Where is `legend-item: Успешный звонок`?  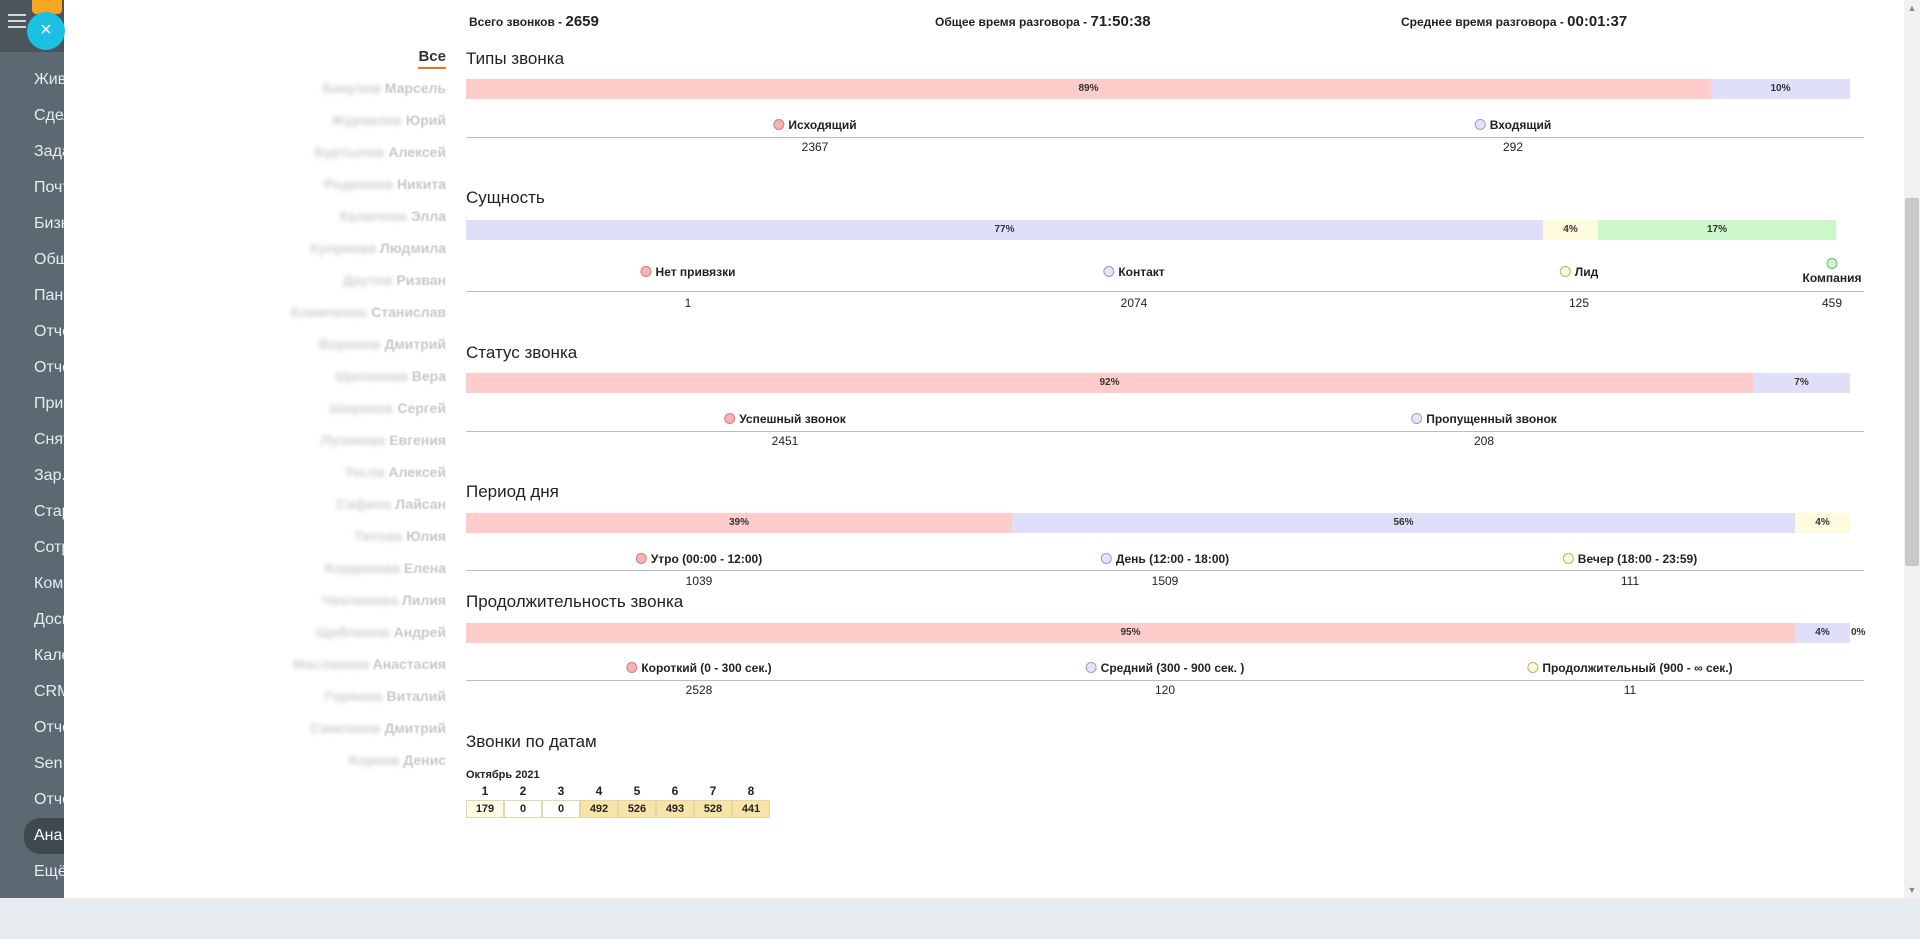 legend-item: Успешный звонок is located at coordinates (785, 419).